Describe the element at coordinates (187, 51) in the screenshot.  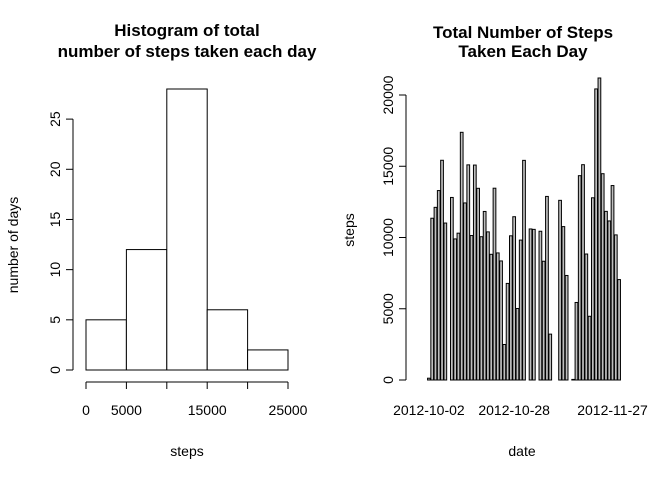
I see `histogram-title-line-2: number of steps taken each day` at that location.